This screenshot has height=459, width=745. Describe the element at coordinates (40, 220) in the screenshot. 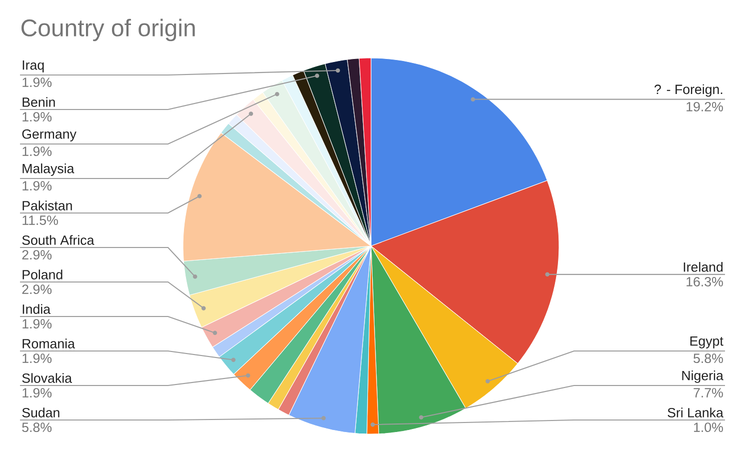

I see `data-label: 11.5%` at that location.